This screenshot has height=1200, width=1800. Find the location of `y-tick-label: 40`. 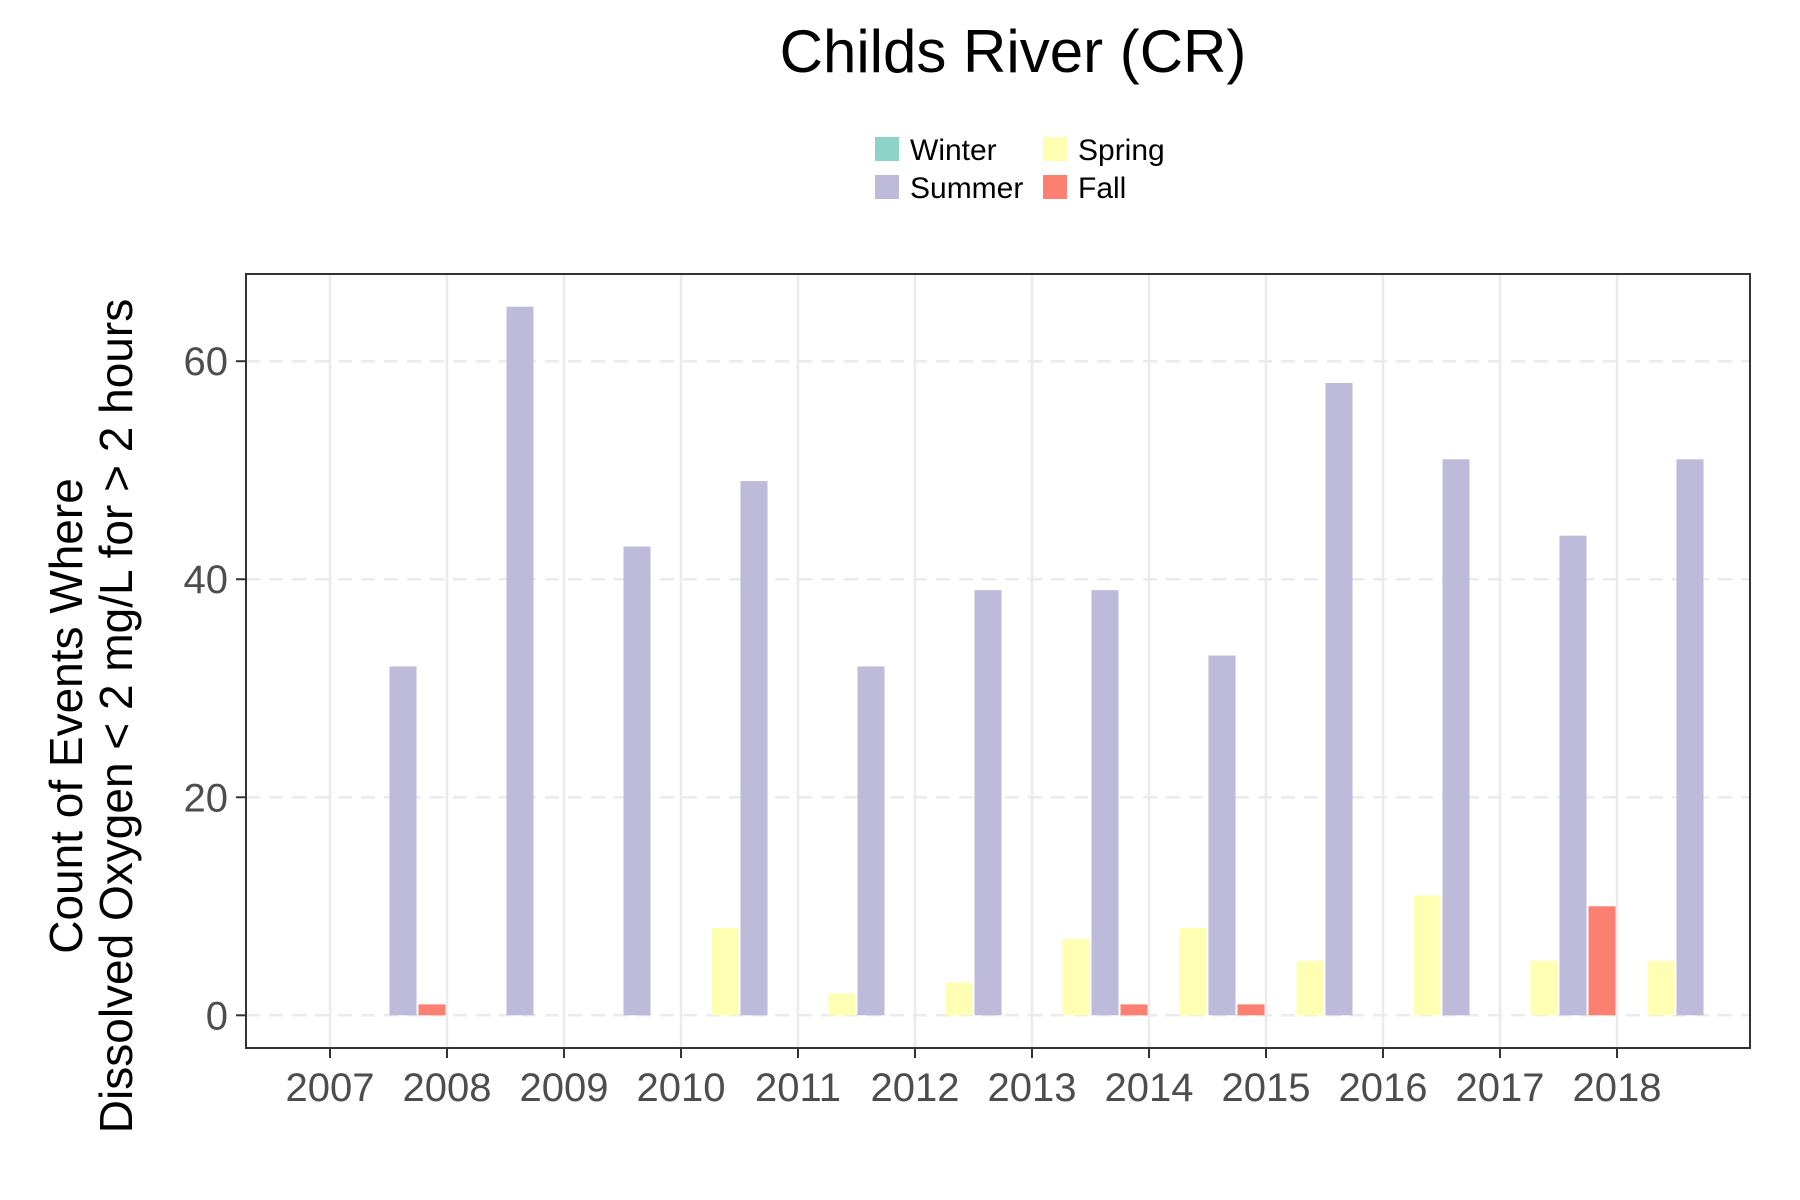

y-tick-label: 40 is located at coordinates (206, 580).